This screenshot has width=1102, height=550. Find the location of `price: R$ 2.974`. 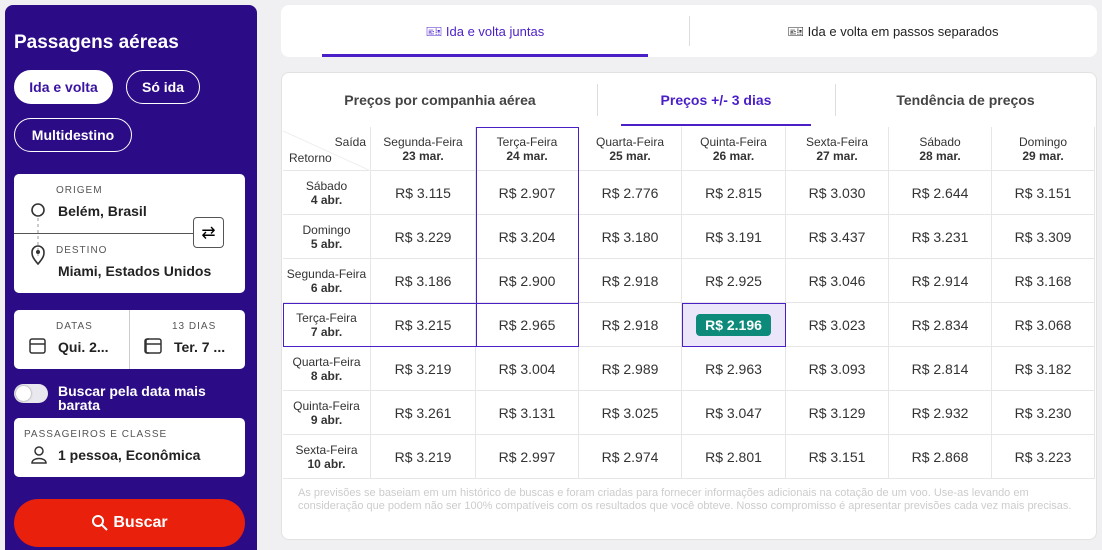

price: R$ 2.974 is located at coordinates (630, 456).